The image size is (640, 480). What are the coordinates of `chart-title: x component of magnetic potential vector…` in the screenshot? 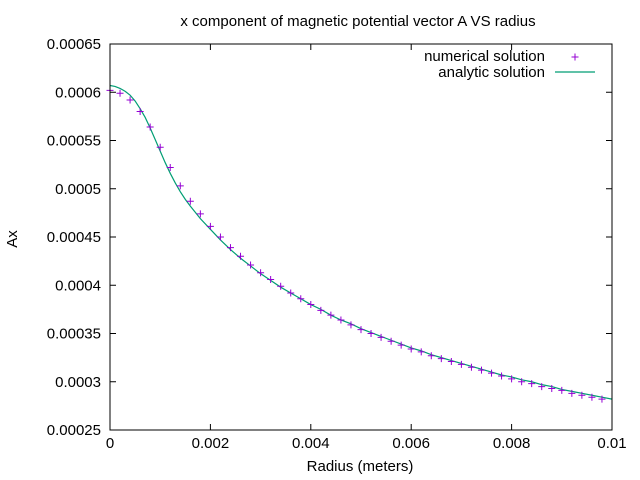 It's located at (357, 21).